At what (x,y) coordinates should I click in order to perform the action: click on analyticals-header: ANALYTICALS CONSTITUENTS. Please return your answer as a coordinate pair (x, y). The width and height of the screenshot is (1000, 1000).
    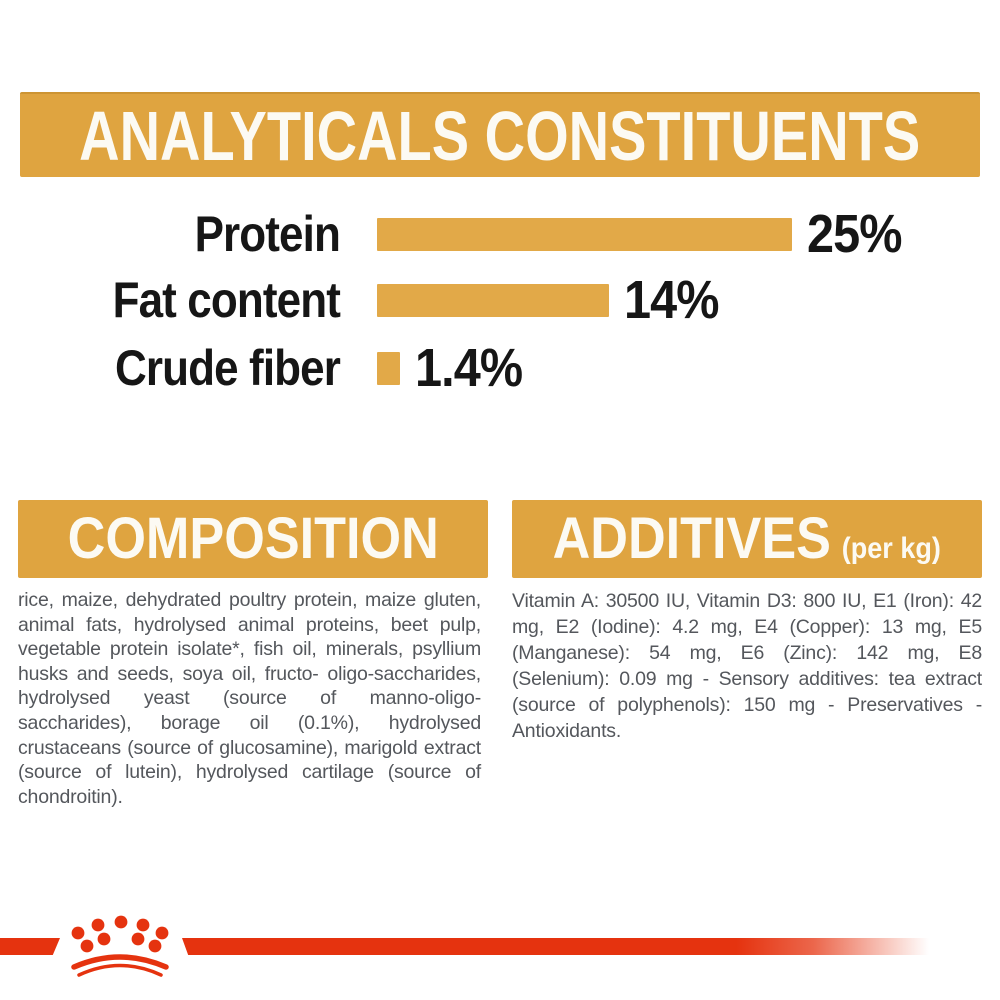
    Looking at the image, I should click on (500, 134).